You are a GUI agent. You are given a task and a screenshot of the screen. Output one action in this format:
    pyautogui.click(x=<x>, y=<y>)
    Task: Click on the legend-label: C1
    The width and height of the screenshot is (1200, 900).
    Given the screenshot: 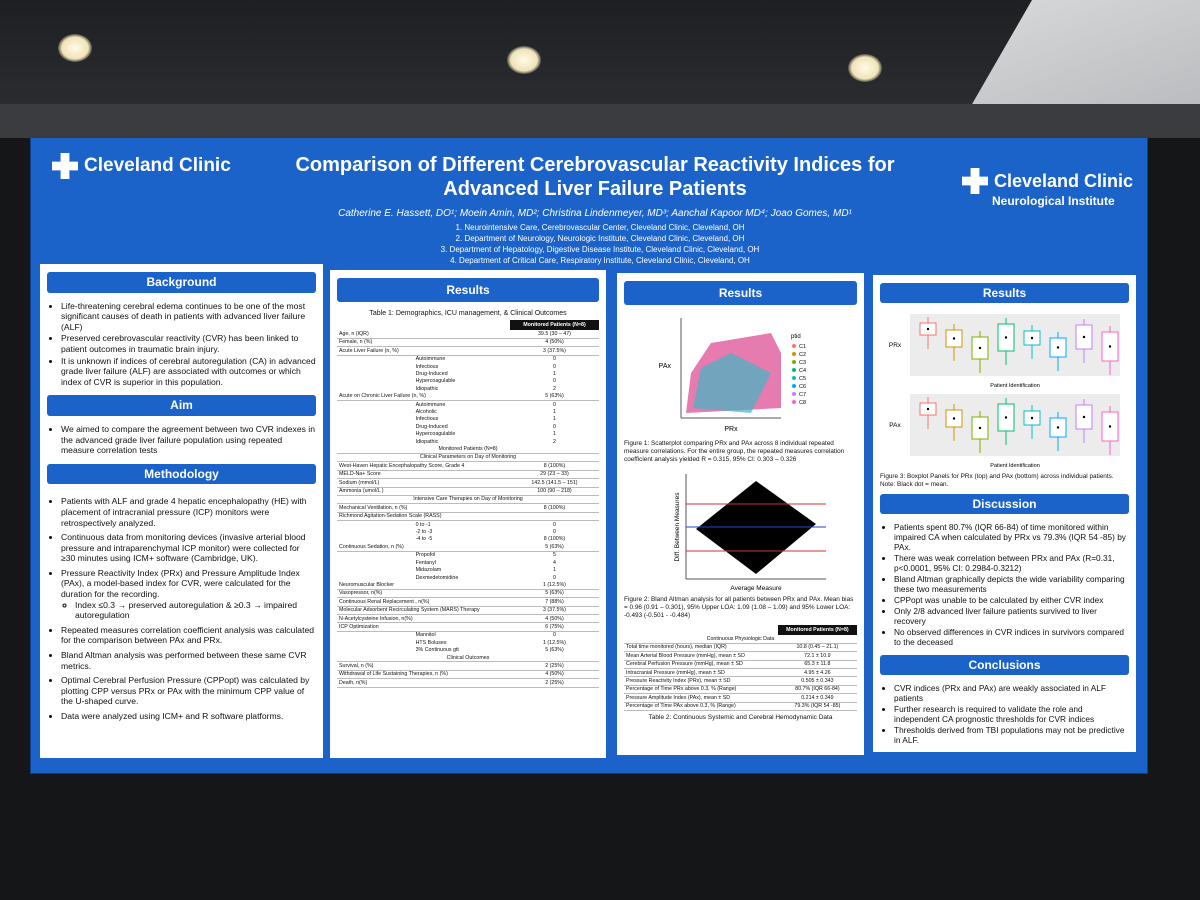 What is the action you would take?
    pyautogui.click(x=802, y=347)
    